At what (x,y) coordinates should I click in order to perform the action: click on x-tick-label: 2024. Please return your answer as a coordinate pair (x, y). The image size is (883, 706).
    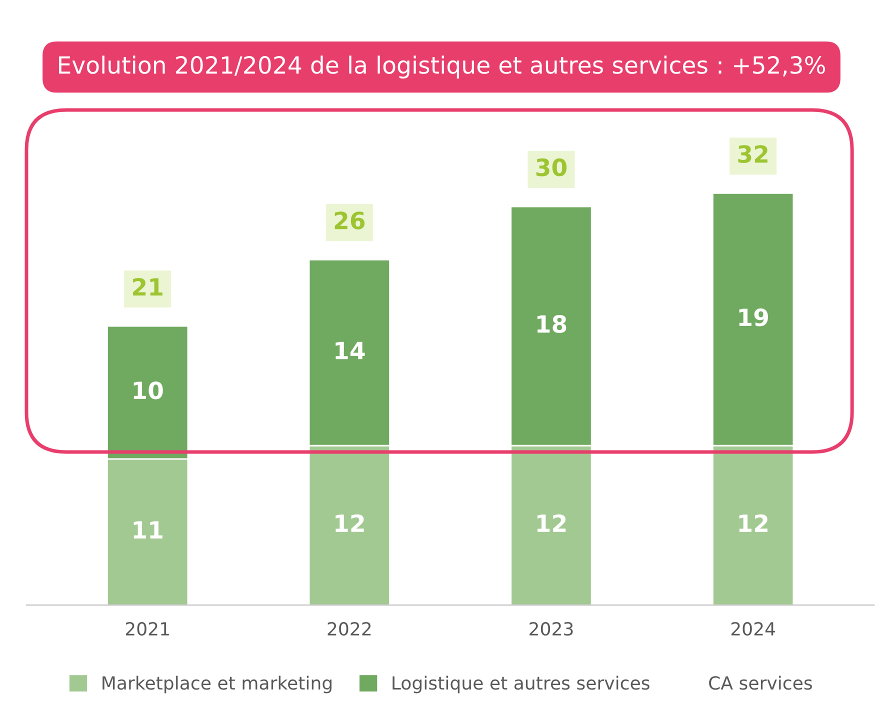
    Looking at the image, I should click on (753, 629).